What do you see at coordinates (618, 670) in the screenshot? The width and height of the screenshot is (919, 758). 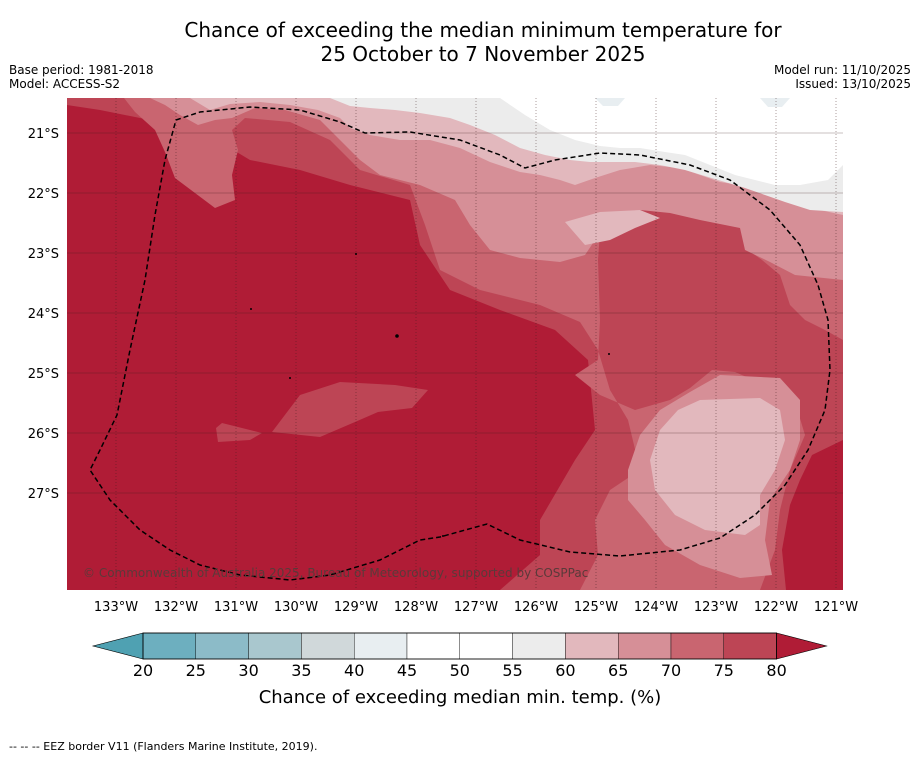 I see `colorbar-tick-label: 65` at bounding box center [618, 670].